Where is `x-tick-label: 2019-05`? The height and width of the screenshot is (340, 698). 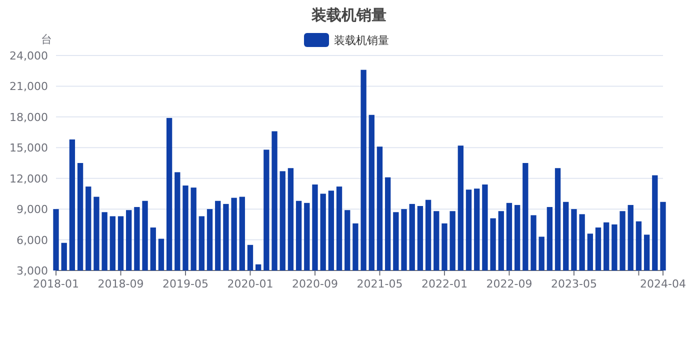 x-tick-label: 2019-05 is located at coordinates (185, 284).